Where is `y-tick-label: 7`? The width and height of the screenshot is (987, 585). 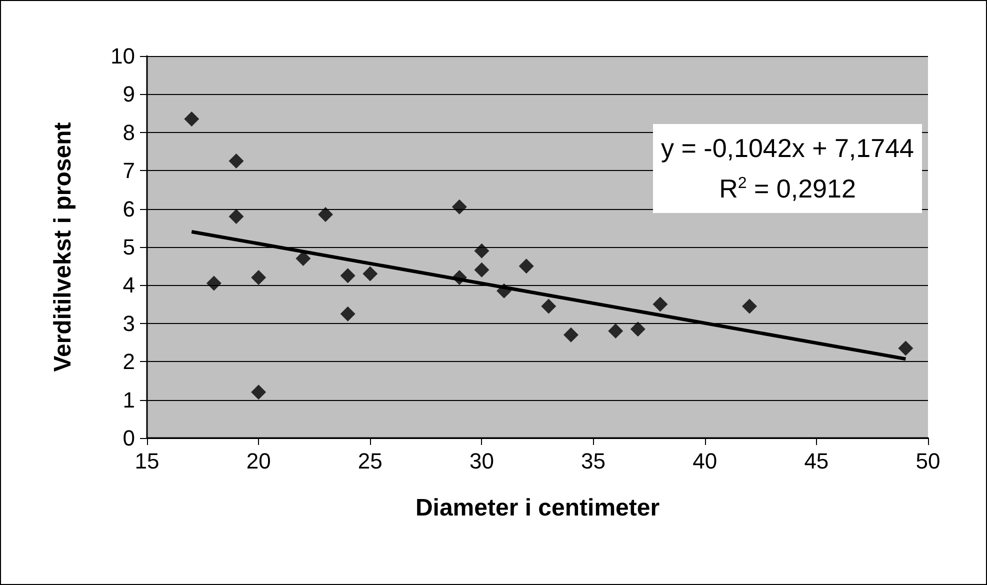 y-tick-label: 7 is located at coordinates (128, 171).